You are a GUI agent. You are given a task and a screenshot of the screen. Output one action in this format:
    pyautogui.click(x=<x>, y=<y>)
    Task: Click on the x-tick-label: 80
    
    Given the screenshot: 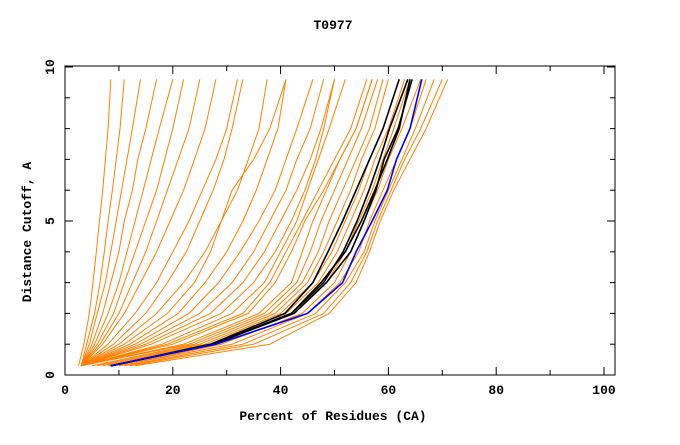 What is the action you would take?
    pyautogui.click(x=496, y=390)
    